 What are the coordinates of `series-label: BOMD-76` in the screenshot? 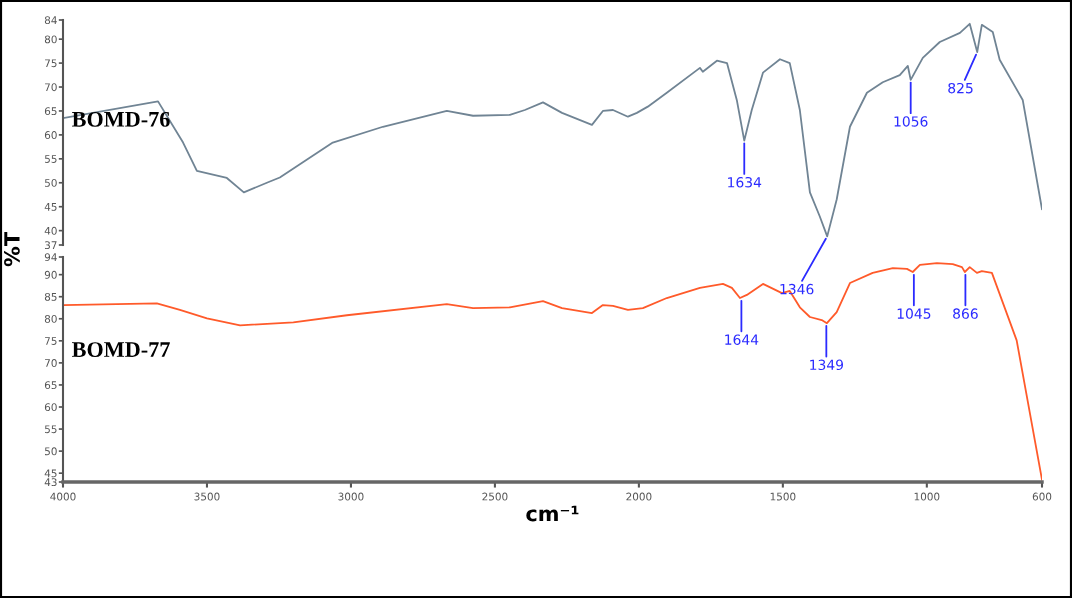 It's located at (121, 119).